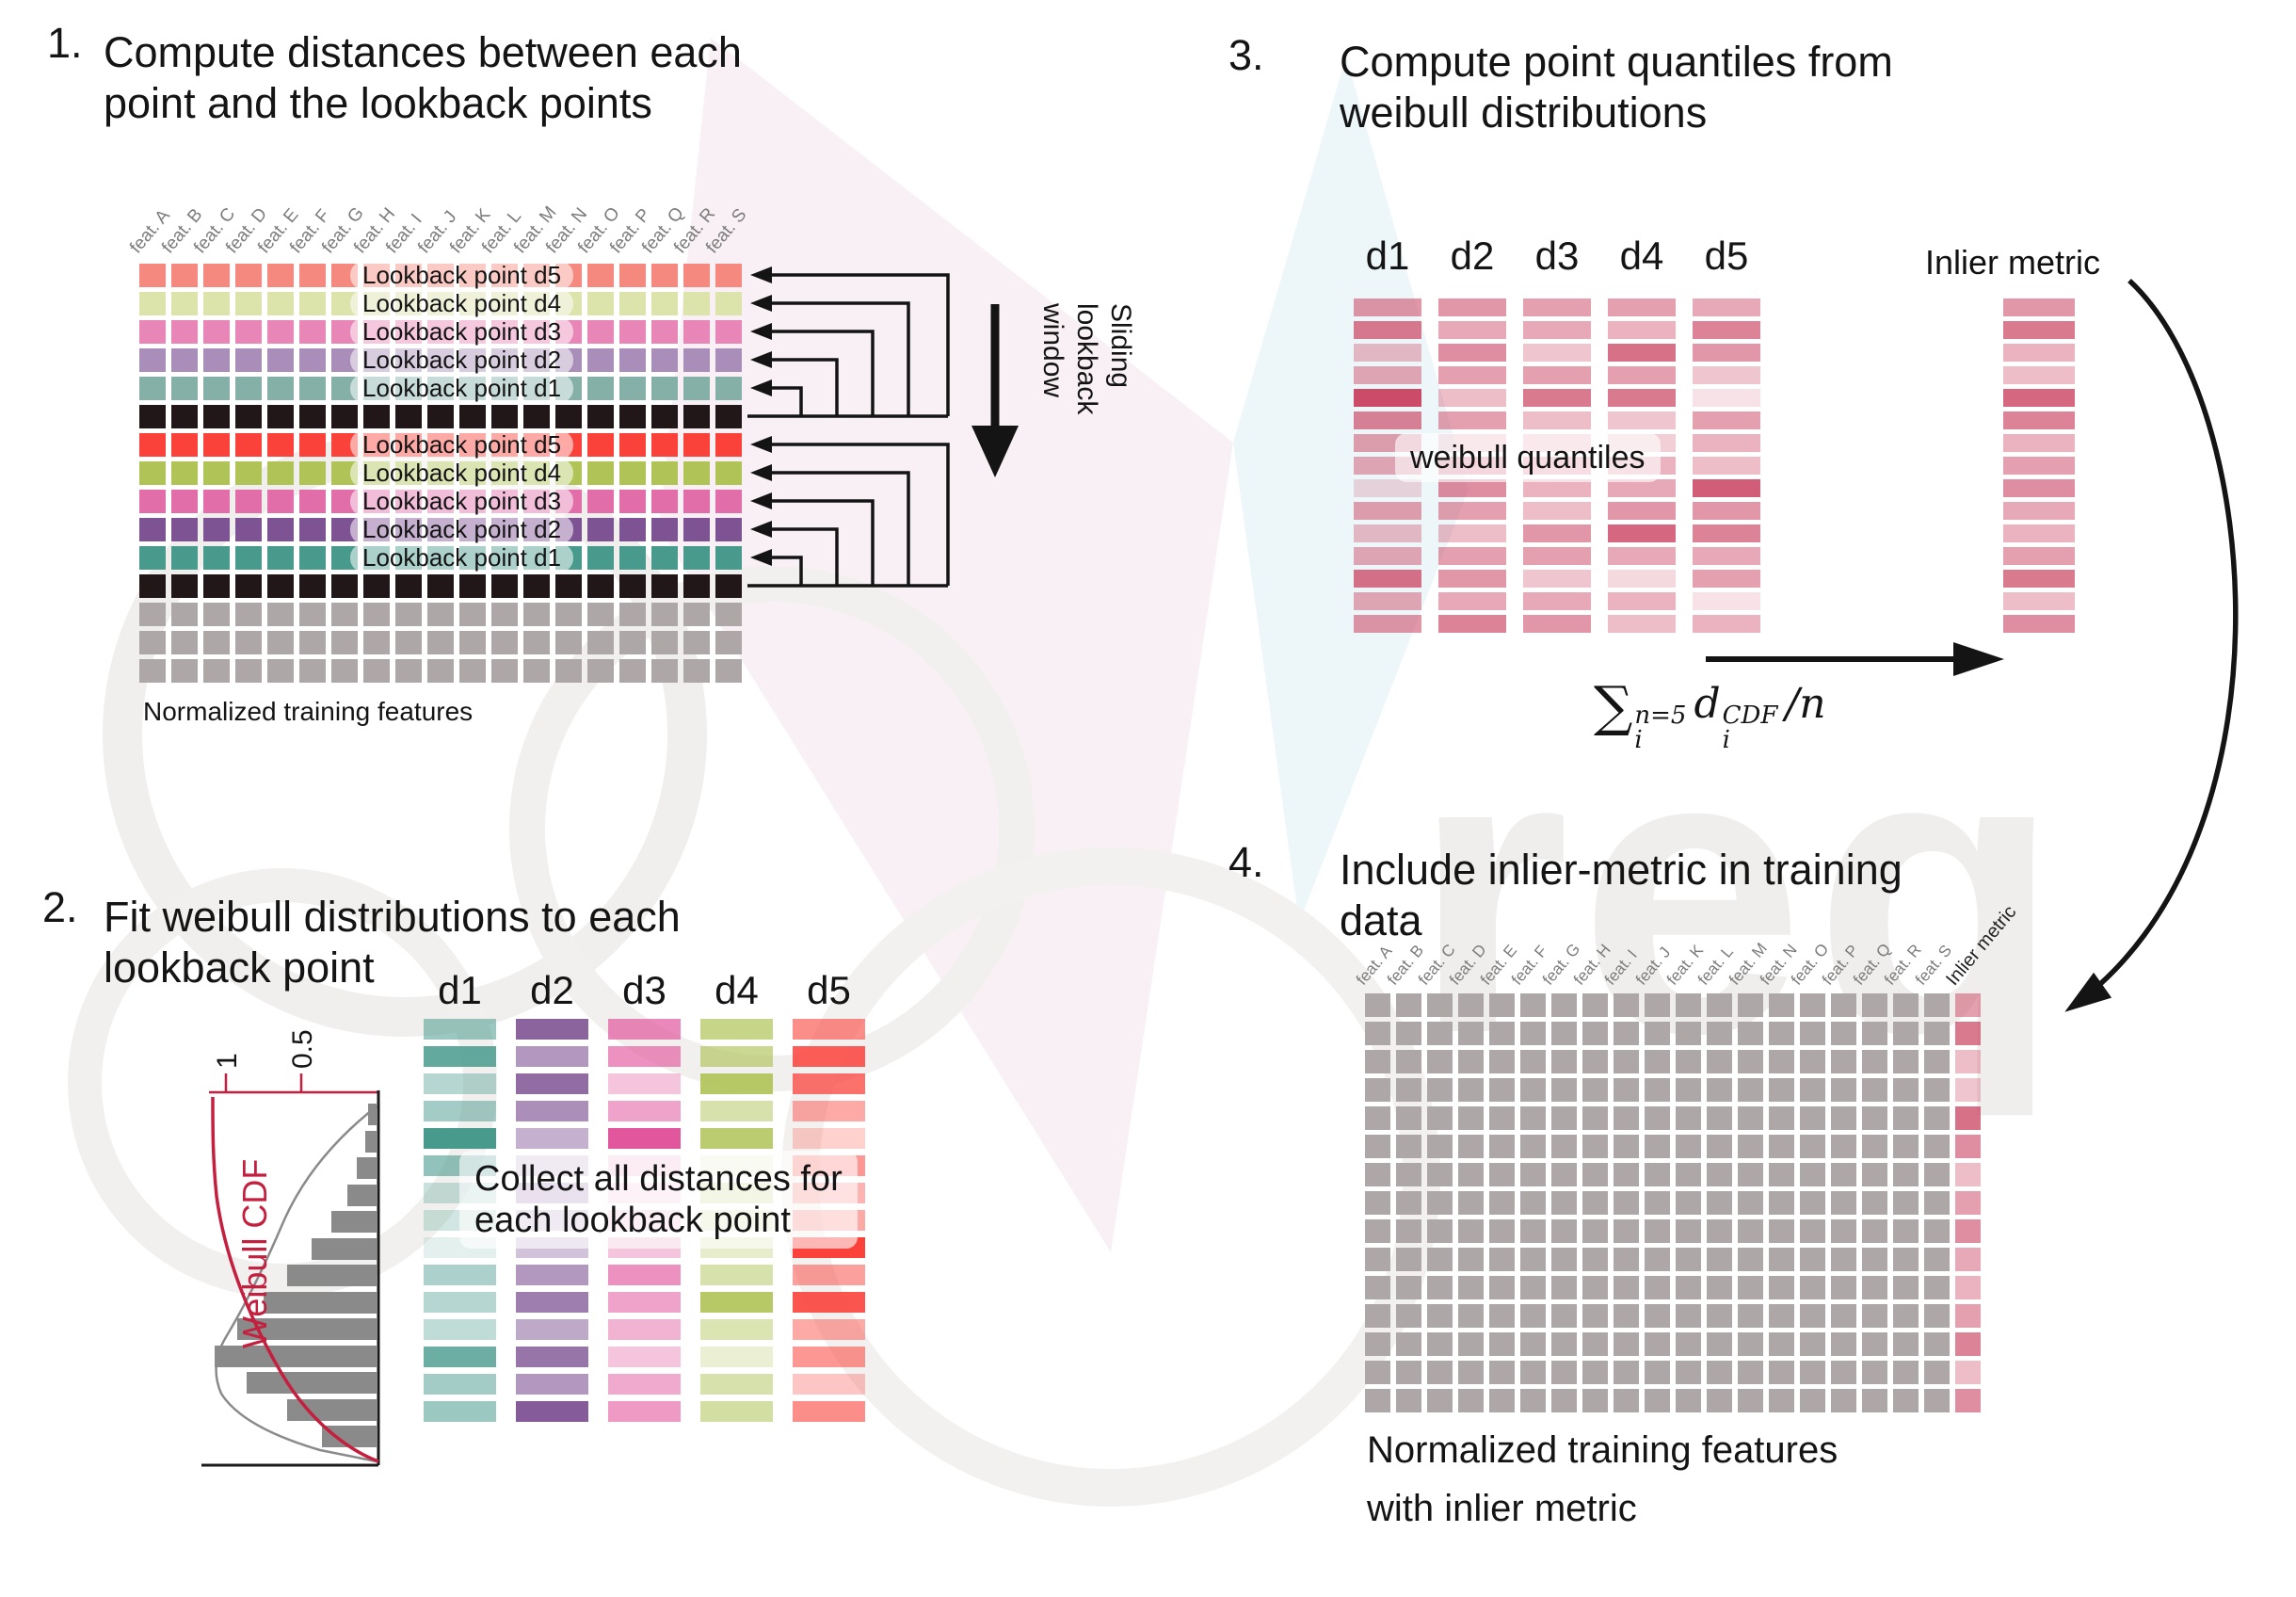 This screenshot has height=1597, width=2296. Describe the element at coordinates (60, 907) in the screenshot. I see `panel2-number: 2.` at that location.